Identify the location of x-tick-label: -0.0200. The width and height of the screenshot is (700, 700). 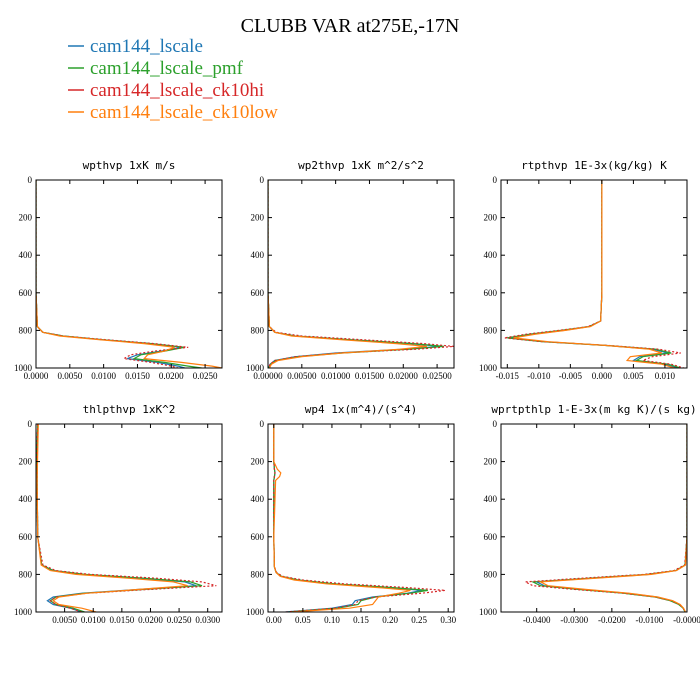
(612, 620).